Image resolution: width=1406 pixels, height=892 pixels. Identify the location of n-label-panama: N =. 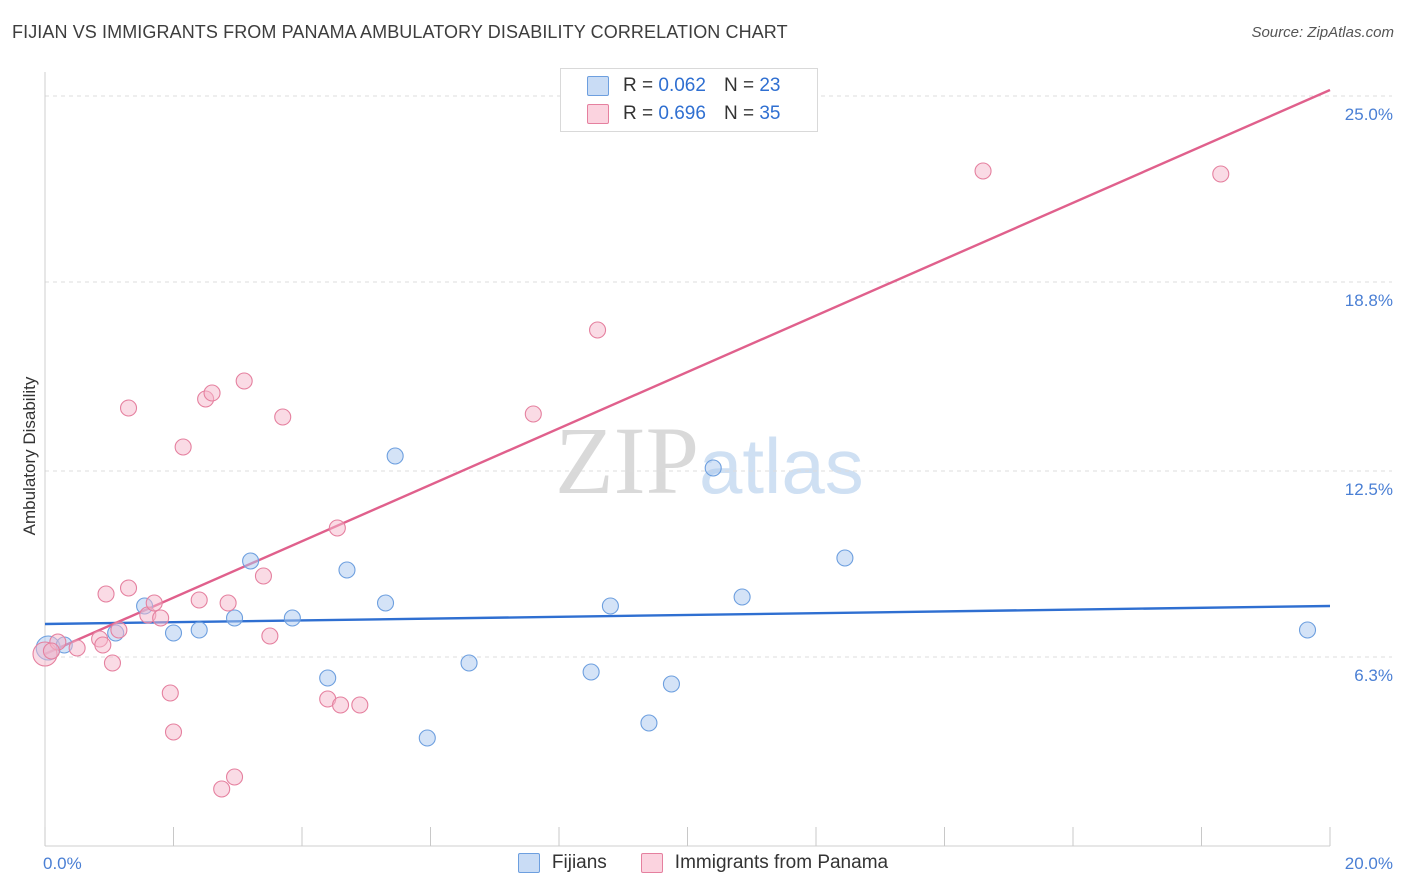
(739, 113).